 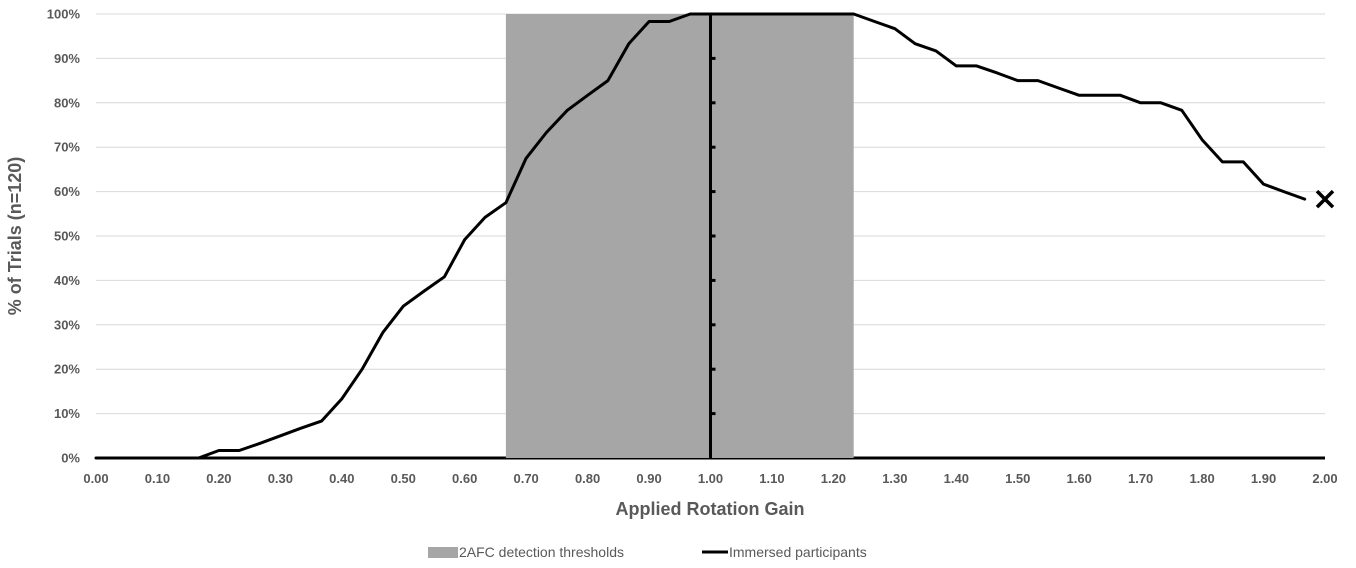 I want to click on x-tick-label: 1.40, so click(x=956, y=478).